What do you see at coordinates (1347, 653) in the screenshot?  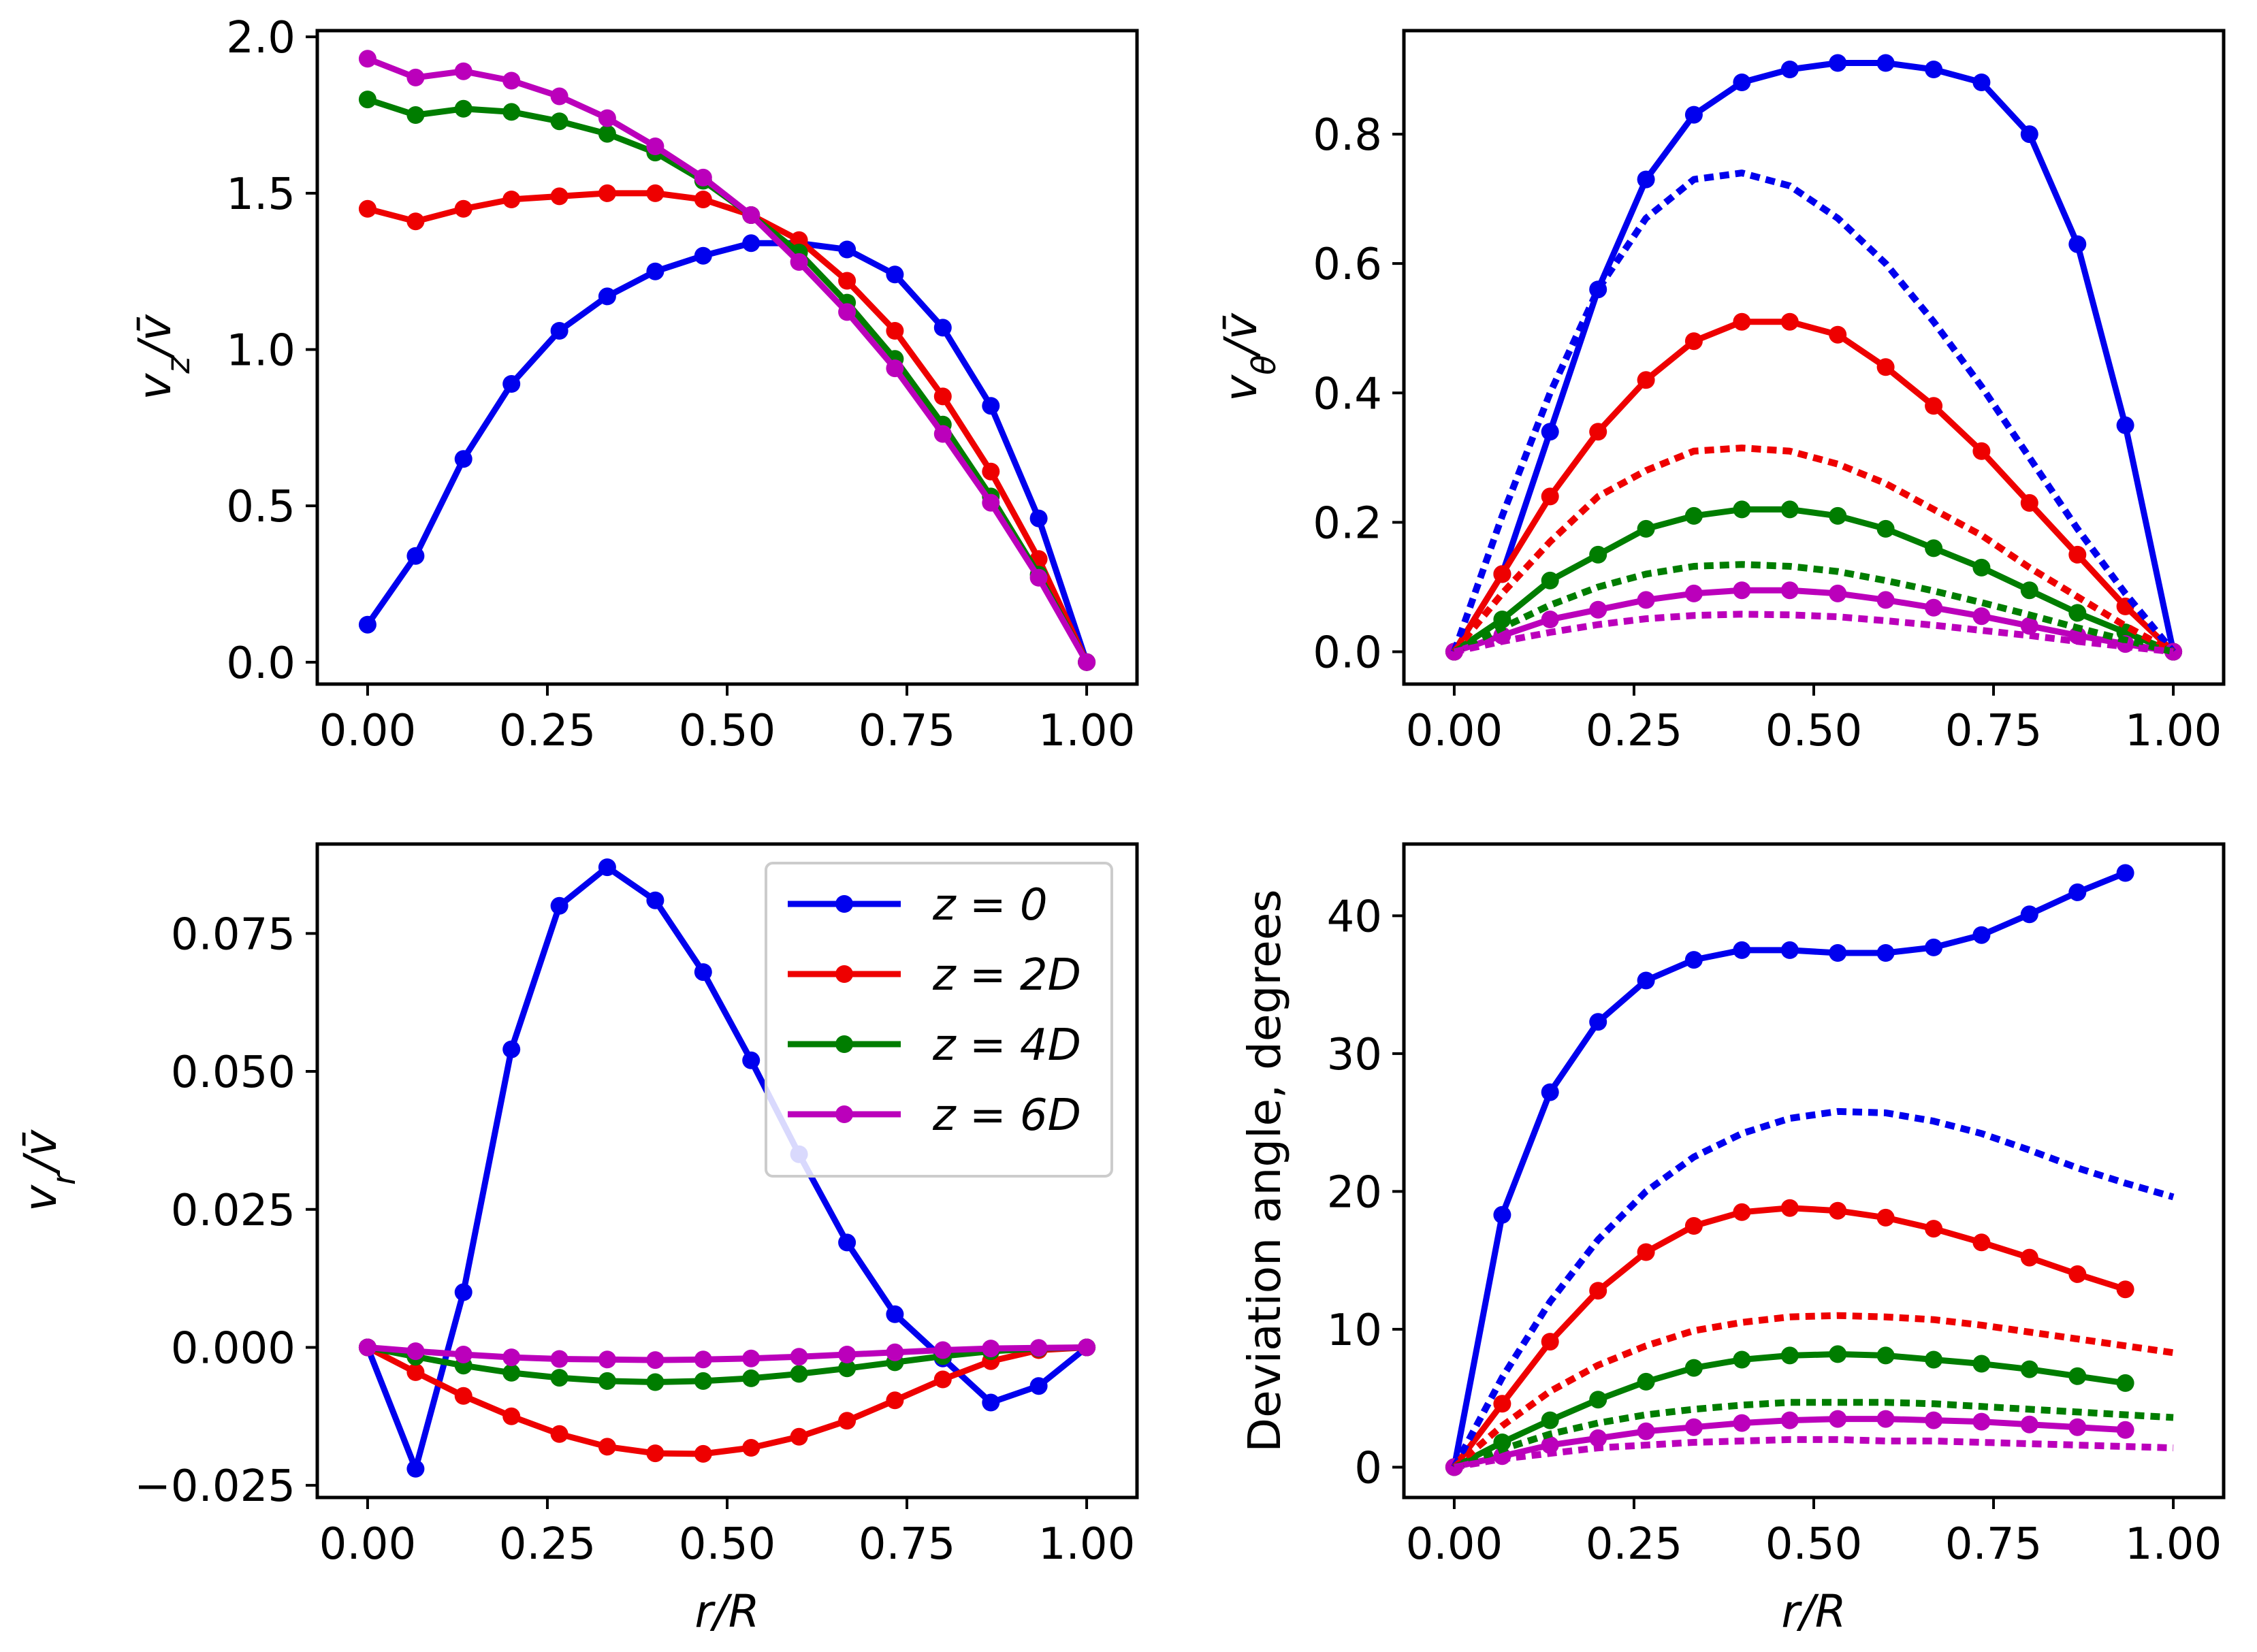 I see `y-tick-label: 0.0` at bounding box center [1347, 653].